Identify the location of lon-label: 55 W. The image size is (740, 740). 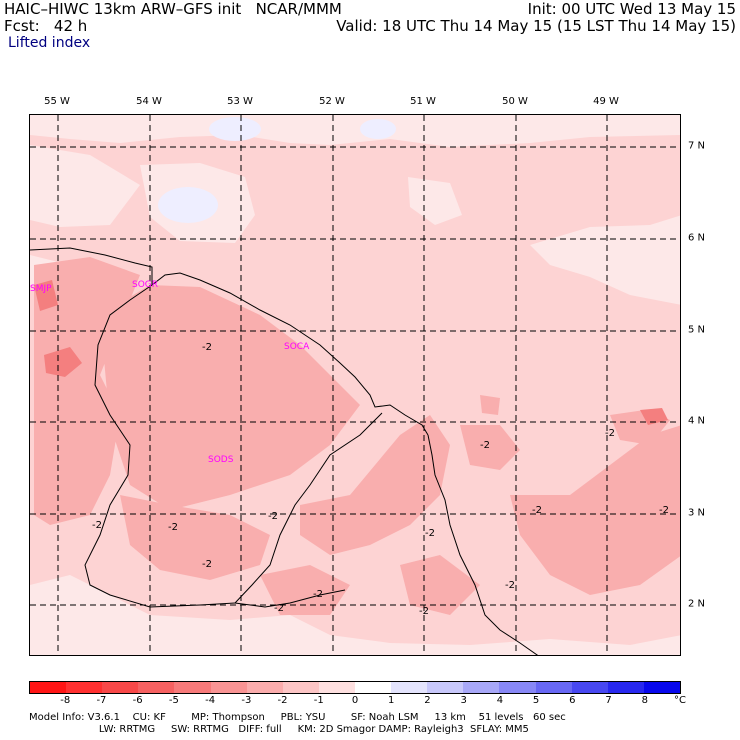
(57, 101).